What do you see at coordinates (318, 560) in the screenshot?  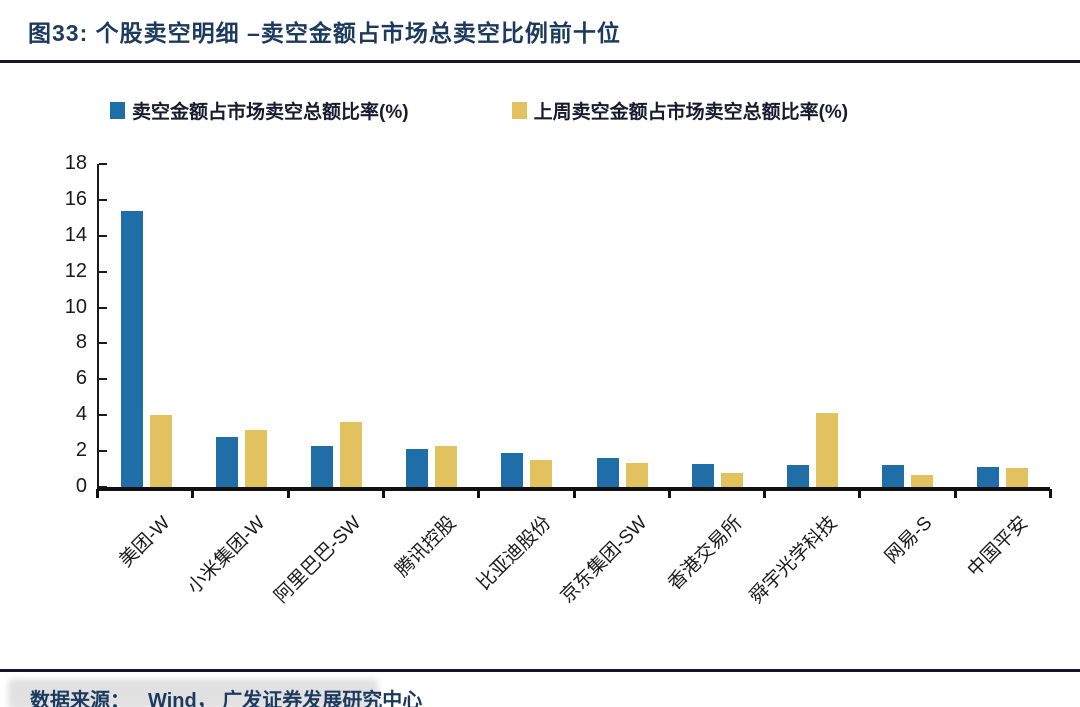 I see `x-axis-category-label: 阿里巴巴-SW` at bounding box center [318, 560].